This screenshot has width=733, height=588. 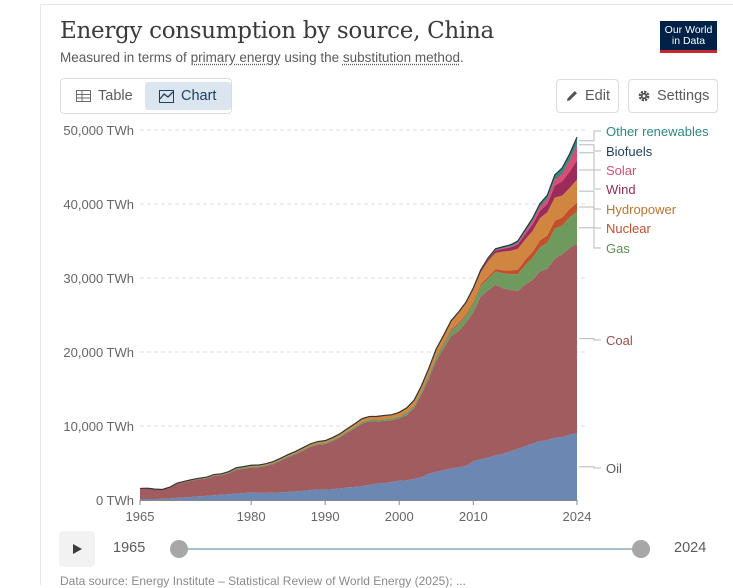 What do you see at coordinates (597, 96) in the screenshot?
I see `edit-label: Edit` at bounding box center [597, 96].